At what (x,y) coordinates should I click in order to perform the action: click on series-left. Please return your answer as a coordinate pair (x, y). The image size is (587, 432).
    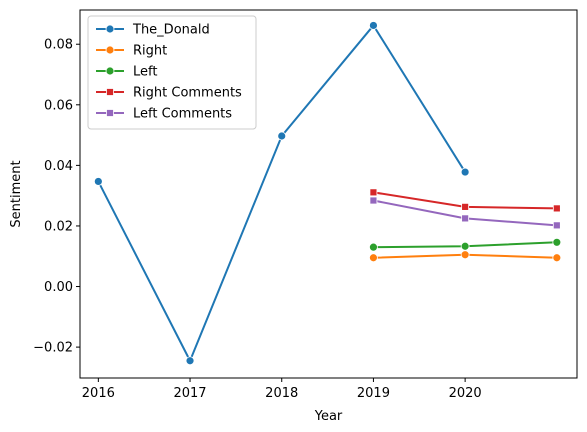
    Looking at the image, I should click on (465, 244).